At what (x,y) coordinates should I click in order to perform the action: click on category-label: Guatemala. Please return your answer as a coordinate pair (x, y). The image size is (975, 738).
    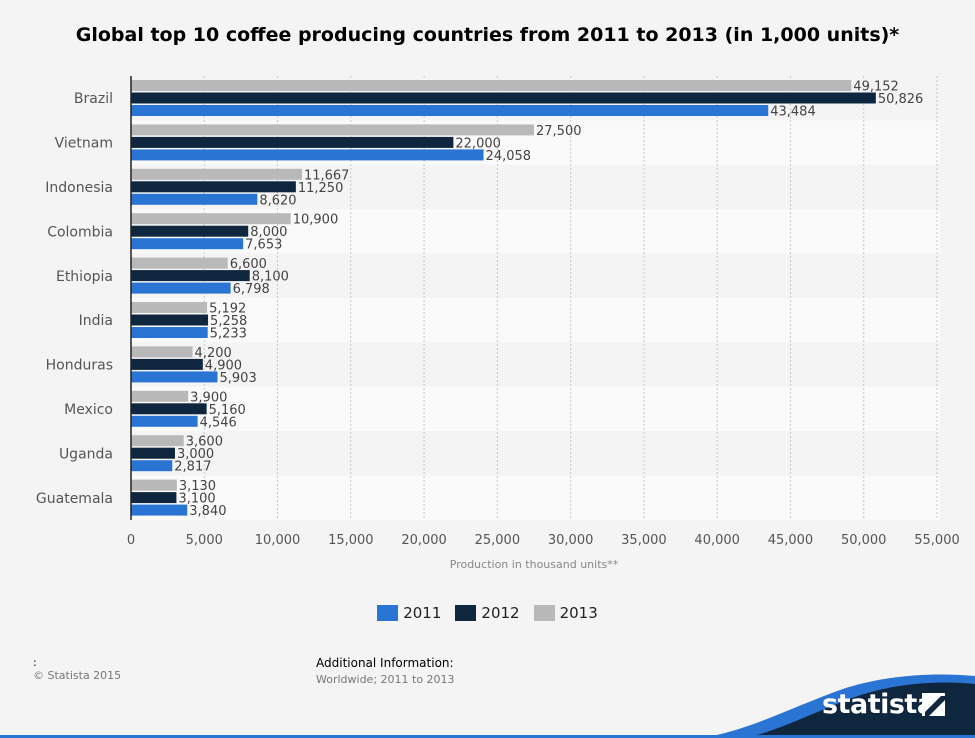
    Looking at the image, I should click on (74, 499).